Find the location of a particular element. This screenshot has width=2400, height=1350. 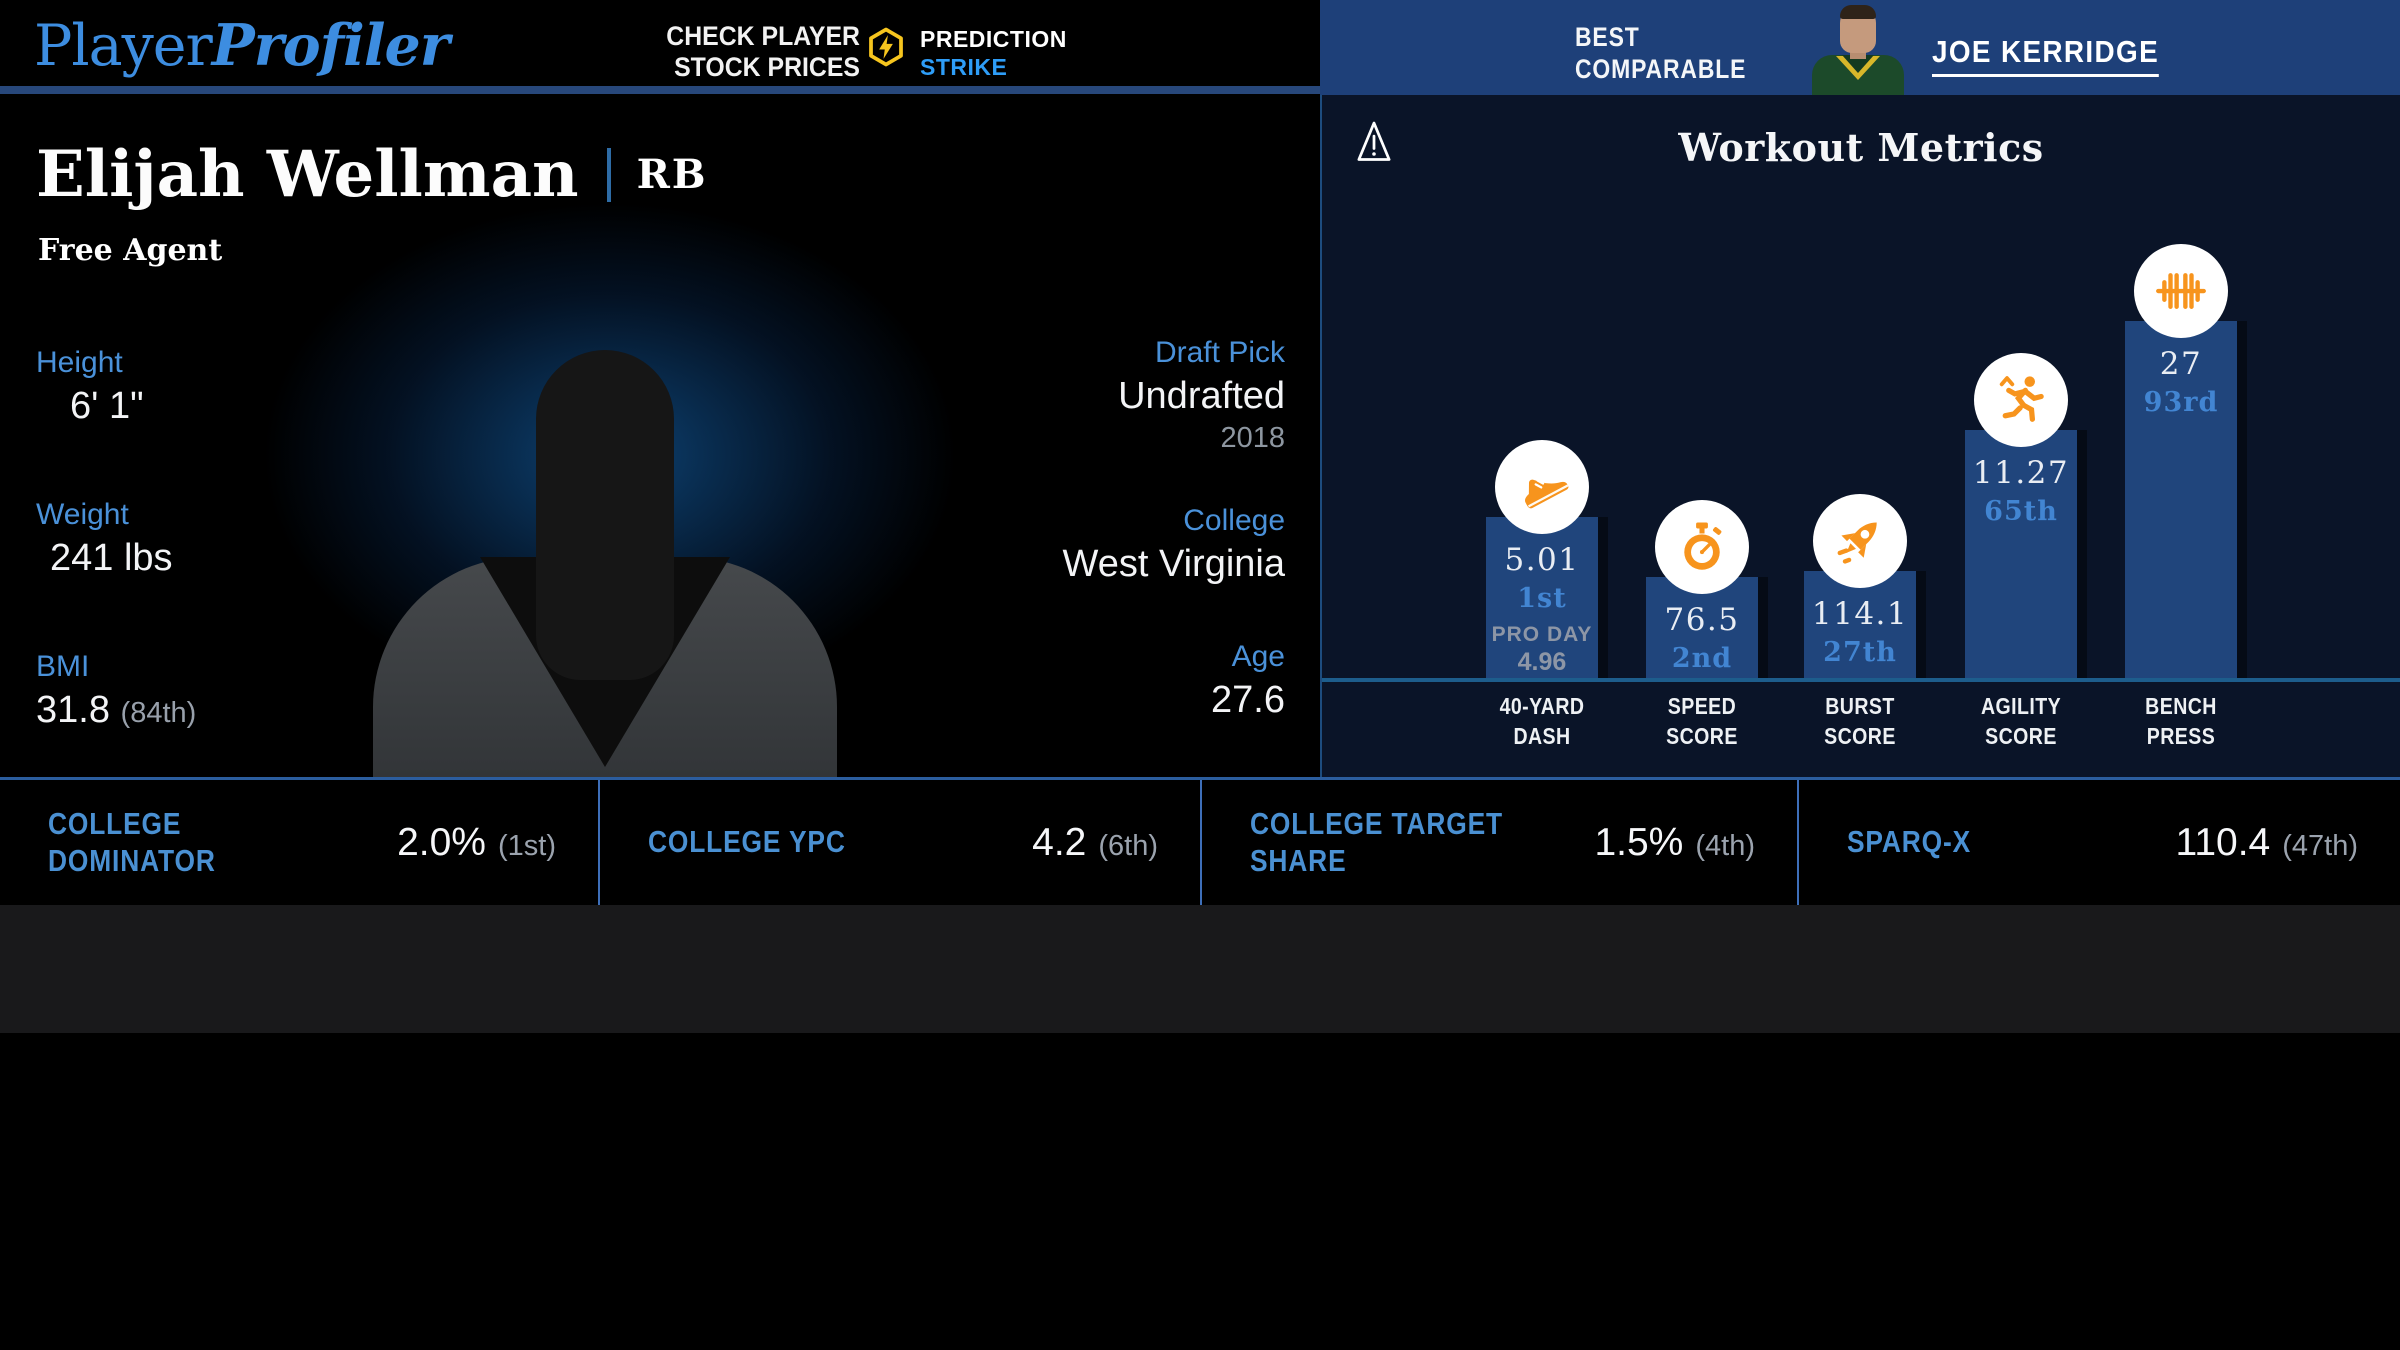

metric-percentile: (4th) is located at coordinates (1725, 845).